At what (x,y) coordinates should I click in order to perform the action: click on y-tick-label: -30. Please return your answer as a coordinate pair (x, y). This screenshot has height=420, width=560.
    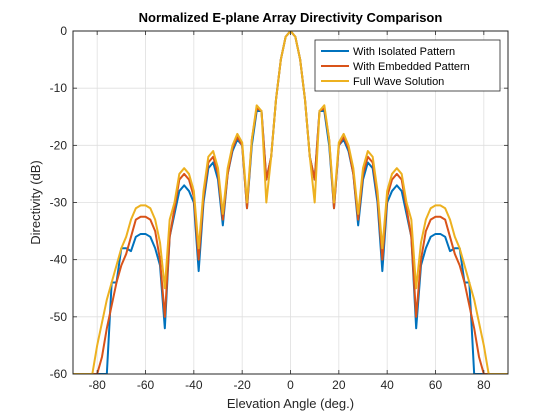
    Looking at the image, I should click on (59, 203).